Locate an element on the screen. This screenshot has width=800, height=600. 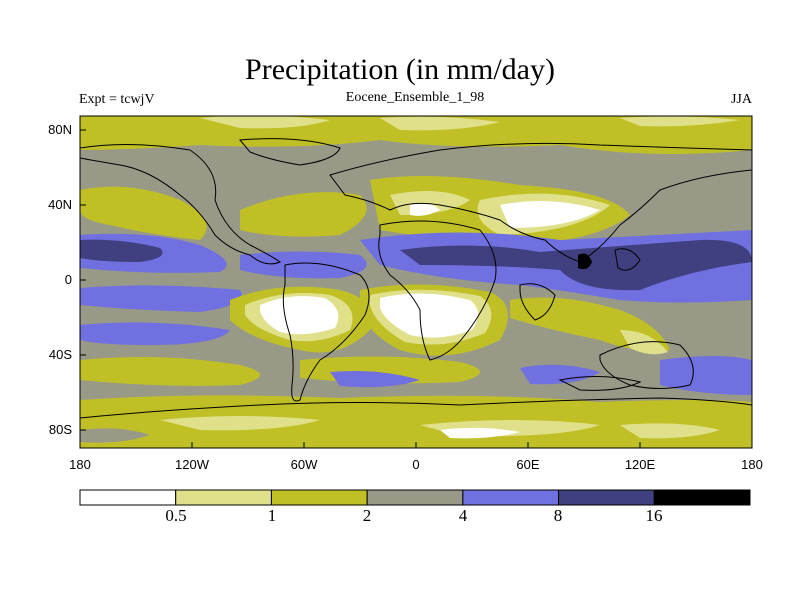
experiment-label: Expt = tcwjV is located at coordinates (117, 99).